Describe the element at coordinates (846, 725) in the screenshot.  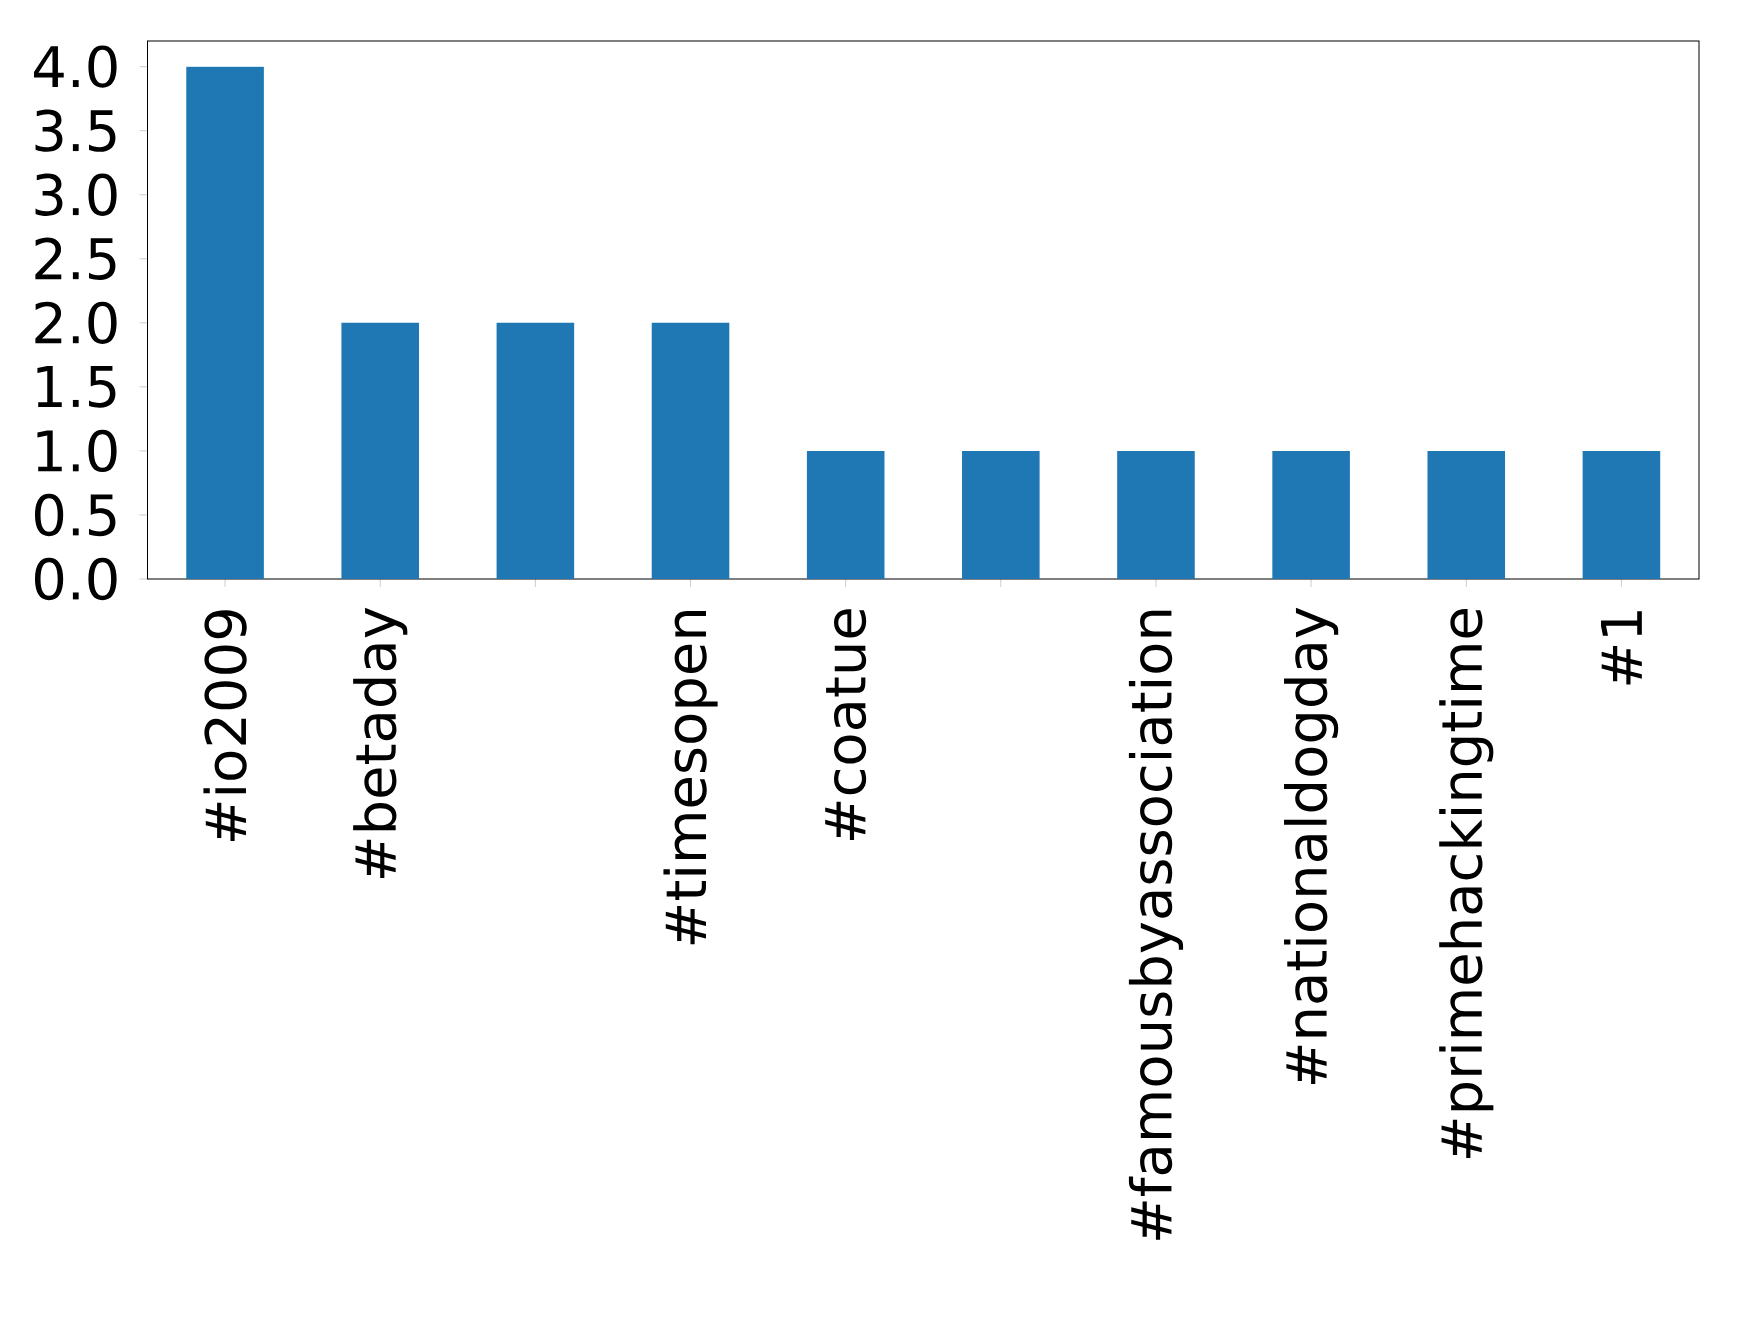
I see `x-tick-label: #coatue` at that location.